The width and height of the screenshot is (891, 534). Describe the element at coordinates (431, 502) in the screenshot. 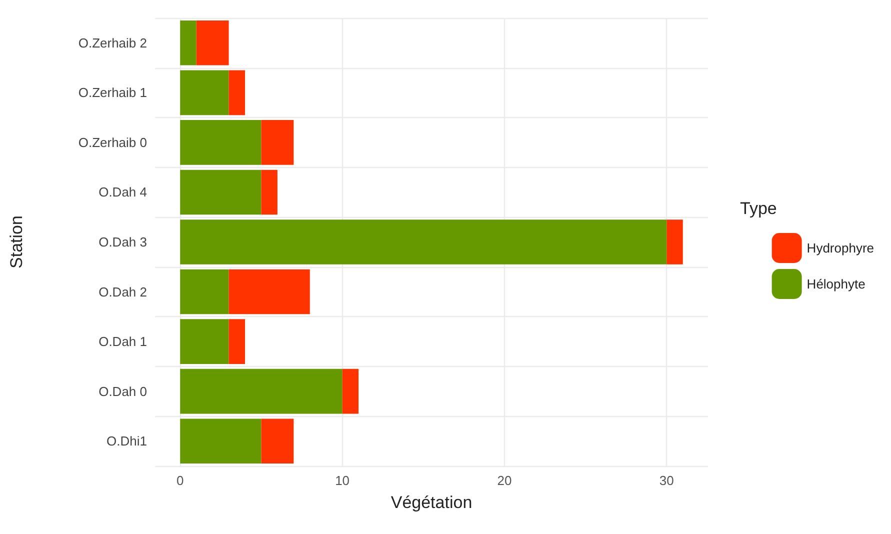

I see `x-axis-title: Végétation` at that location.